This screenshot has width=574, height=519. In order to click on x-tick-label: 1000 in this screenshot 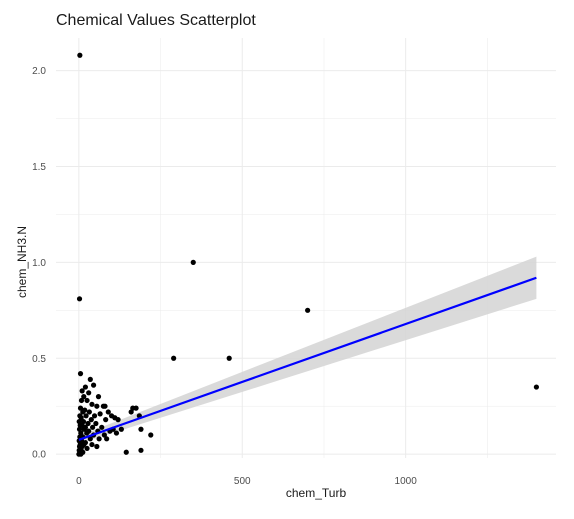, I will do `click(406, 481)`.